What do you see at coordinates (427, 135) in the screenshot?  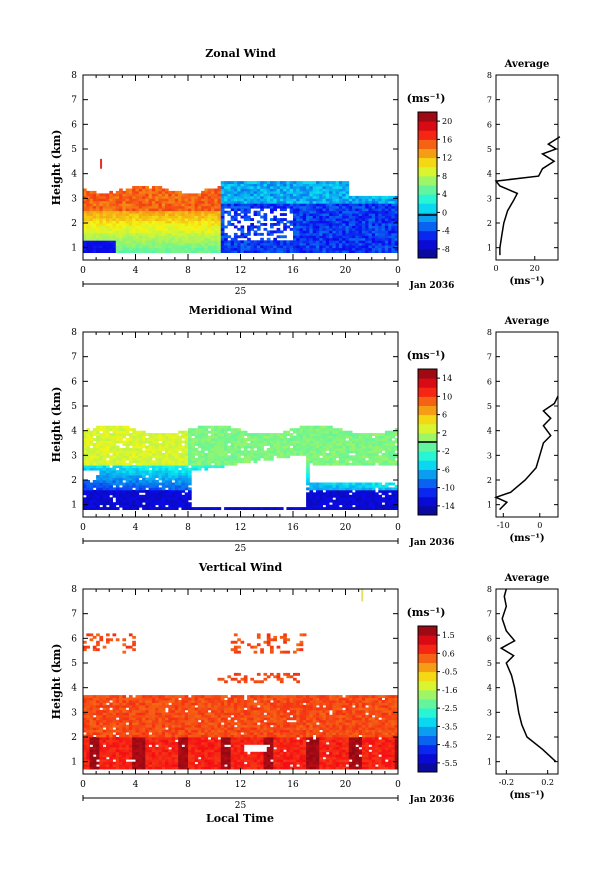 I see `colorbar-swatch` at bounding box center [427, 135].